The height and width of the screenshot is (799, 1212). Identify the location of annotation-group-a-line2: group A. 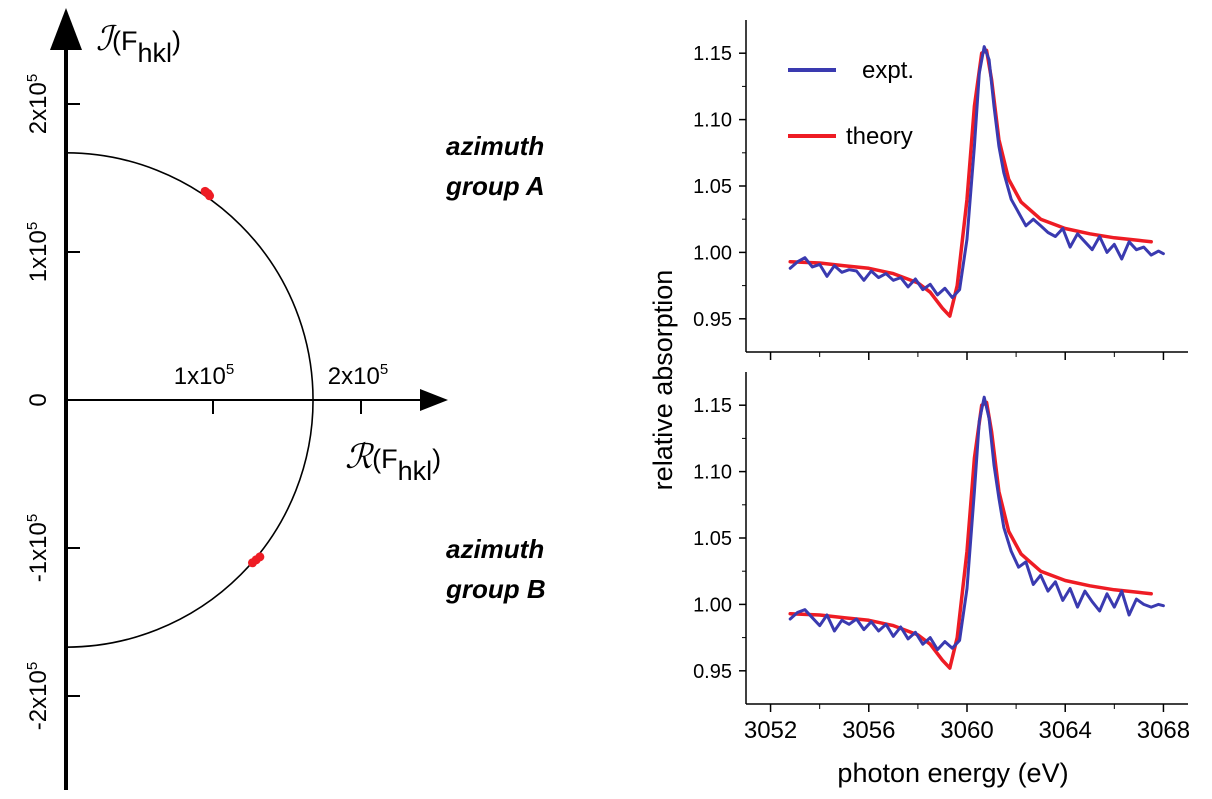
(495, 186).